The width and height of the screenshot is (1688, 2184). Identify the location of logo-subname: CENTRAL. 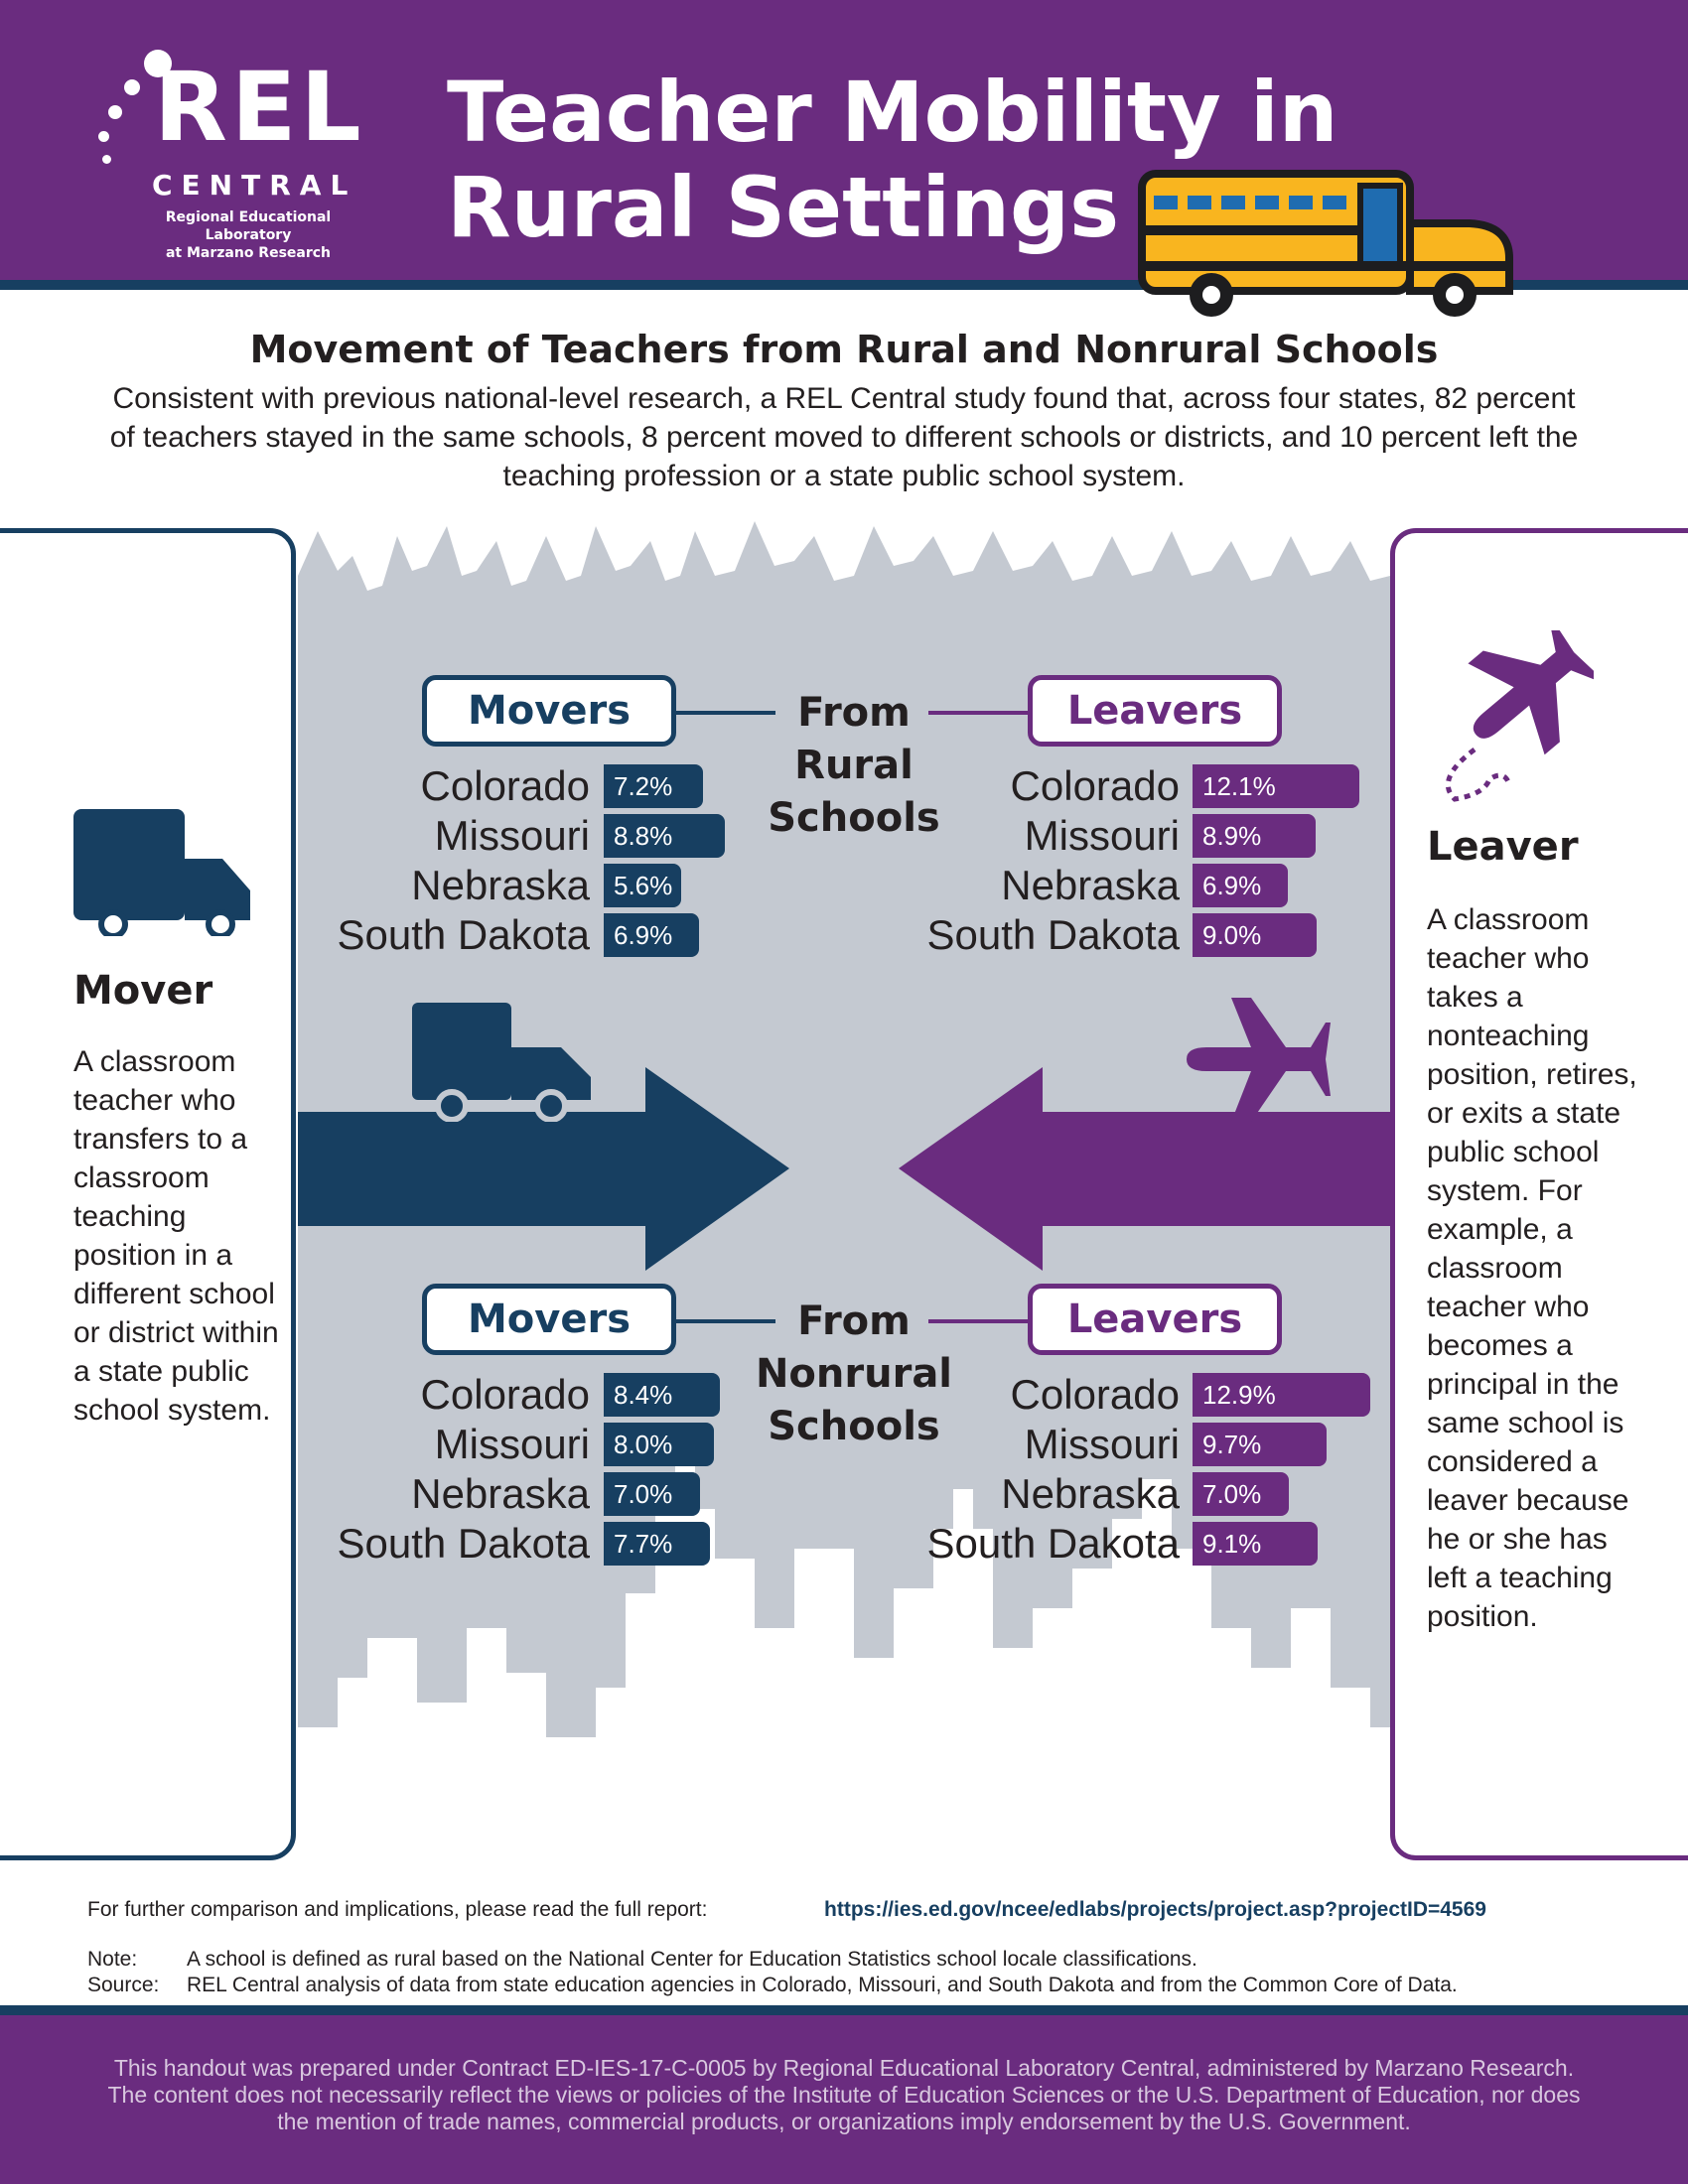
(254, 185).